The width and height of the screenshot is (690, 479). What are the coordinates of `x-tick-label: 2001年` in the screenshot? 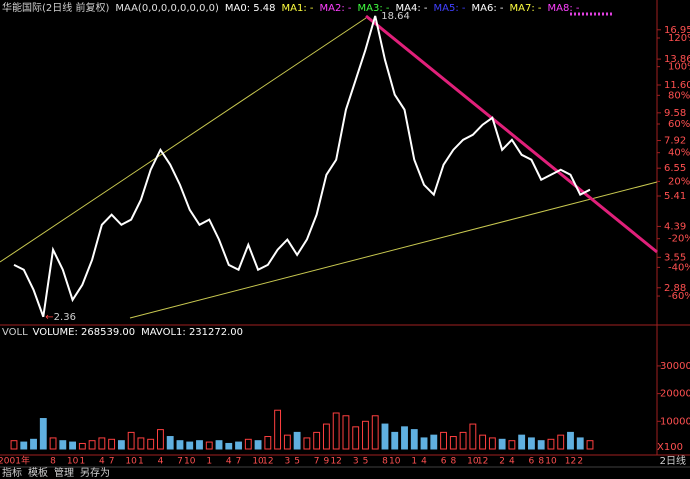 It's located at (15, 461).